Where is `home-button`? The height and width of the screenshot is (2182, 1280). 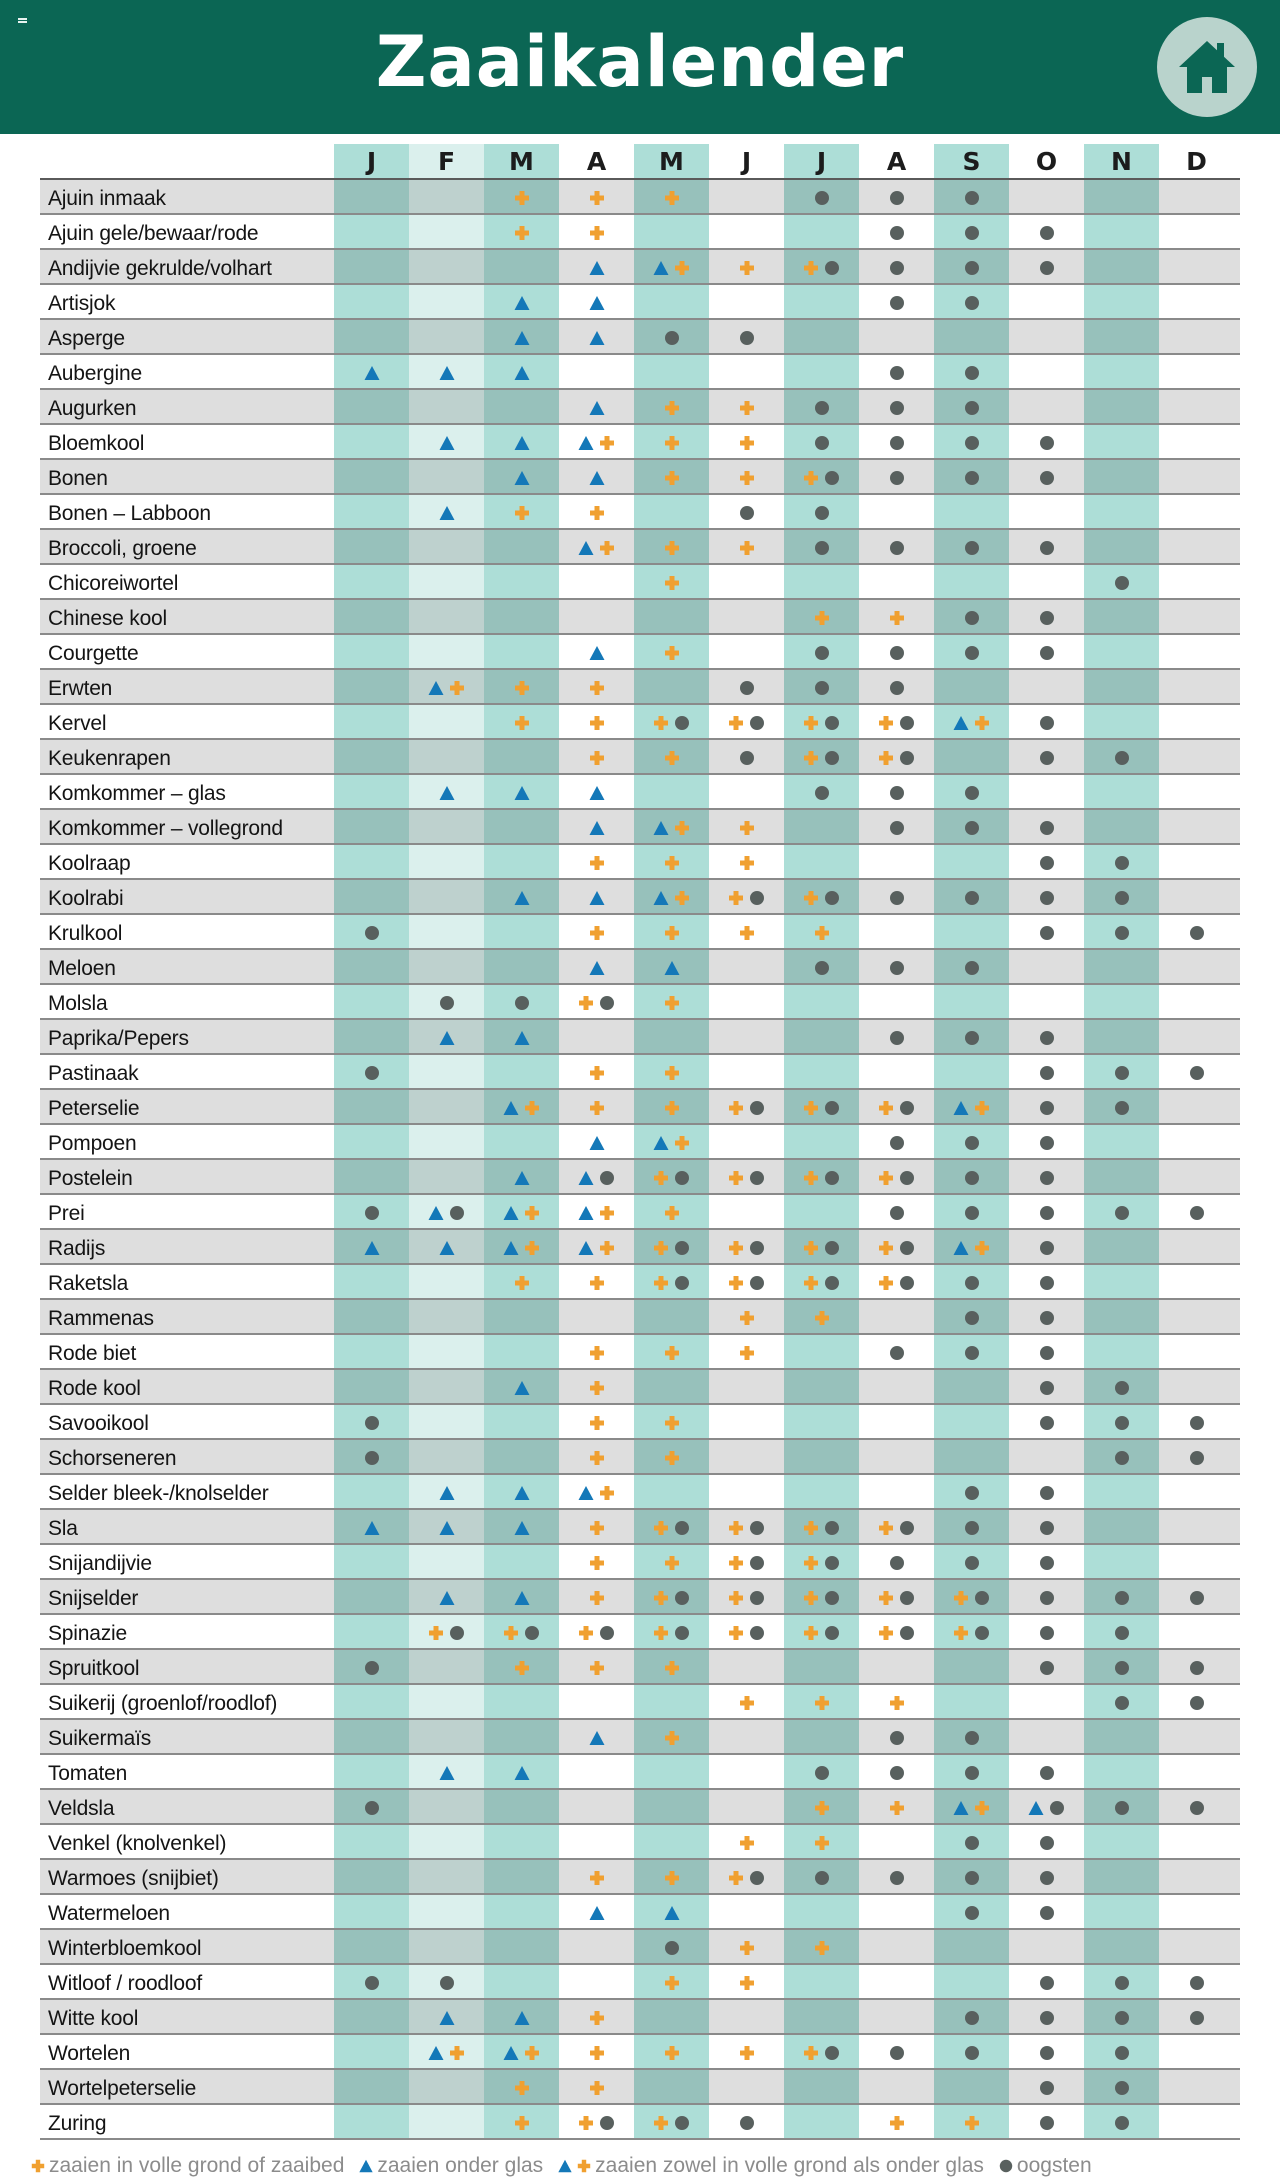
home-button is located at coordinates (1207, 67).